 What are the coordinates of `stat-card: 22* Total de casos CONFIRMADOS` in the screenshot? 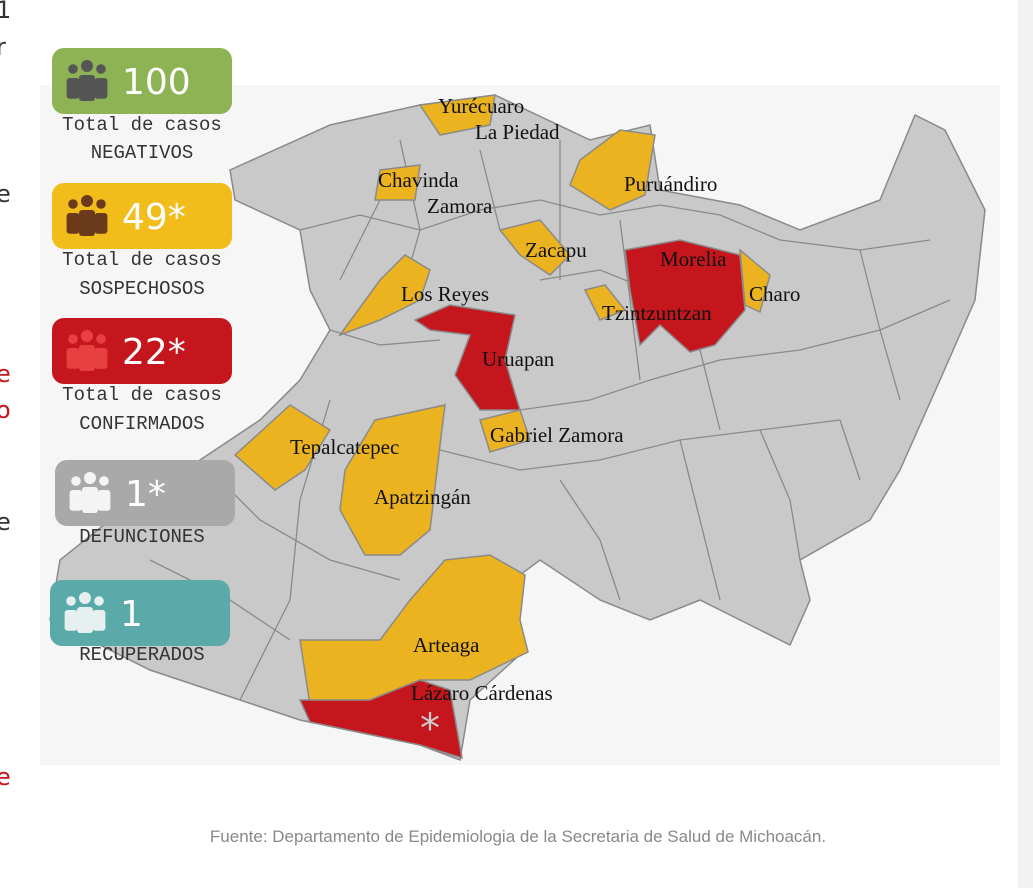 It's located at (142, 376).